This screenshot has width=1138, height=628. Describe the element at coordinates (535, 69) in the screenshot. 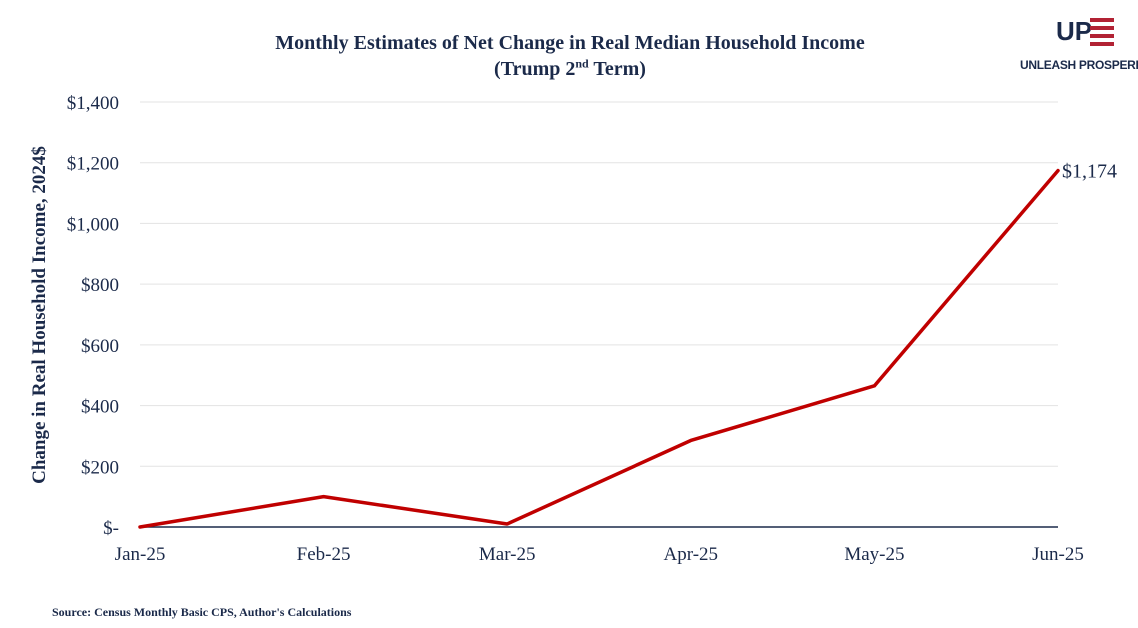

I see `title-line2-pre: (Trump 2` at that location.